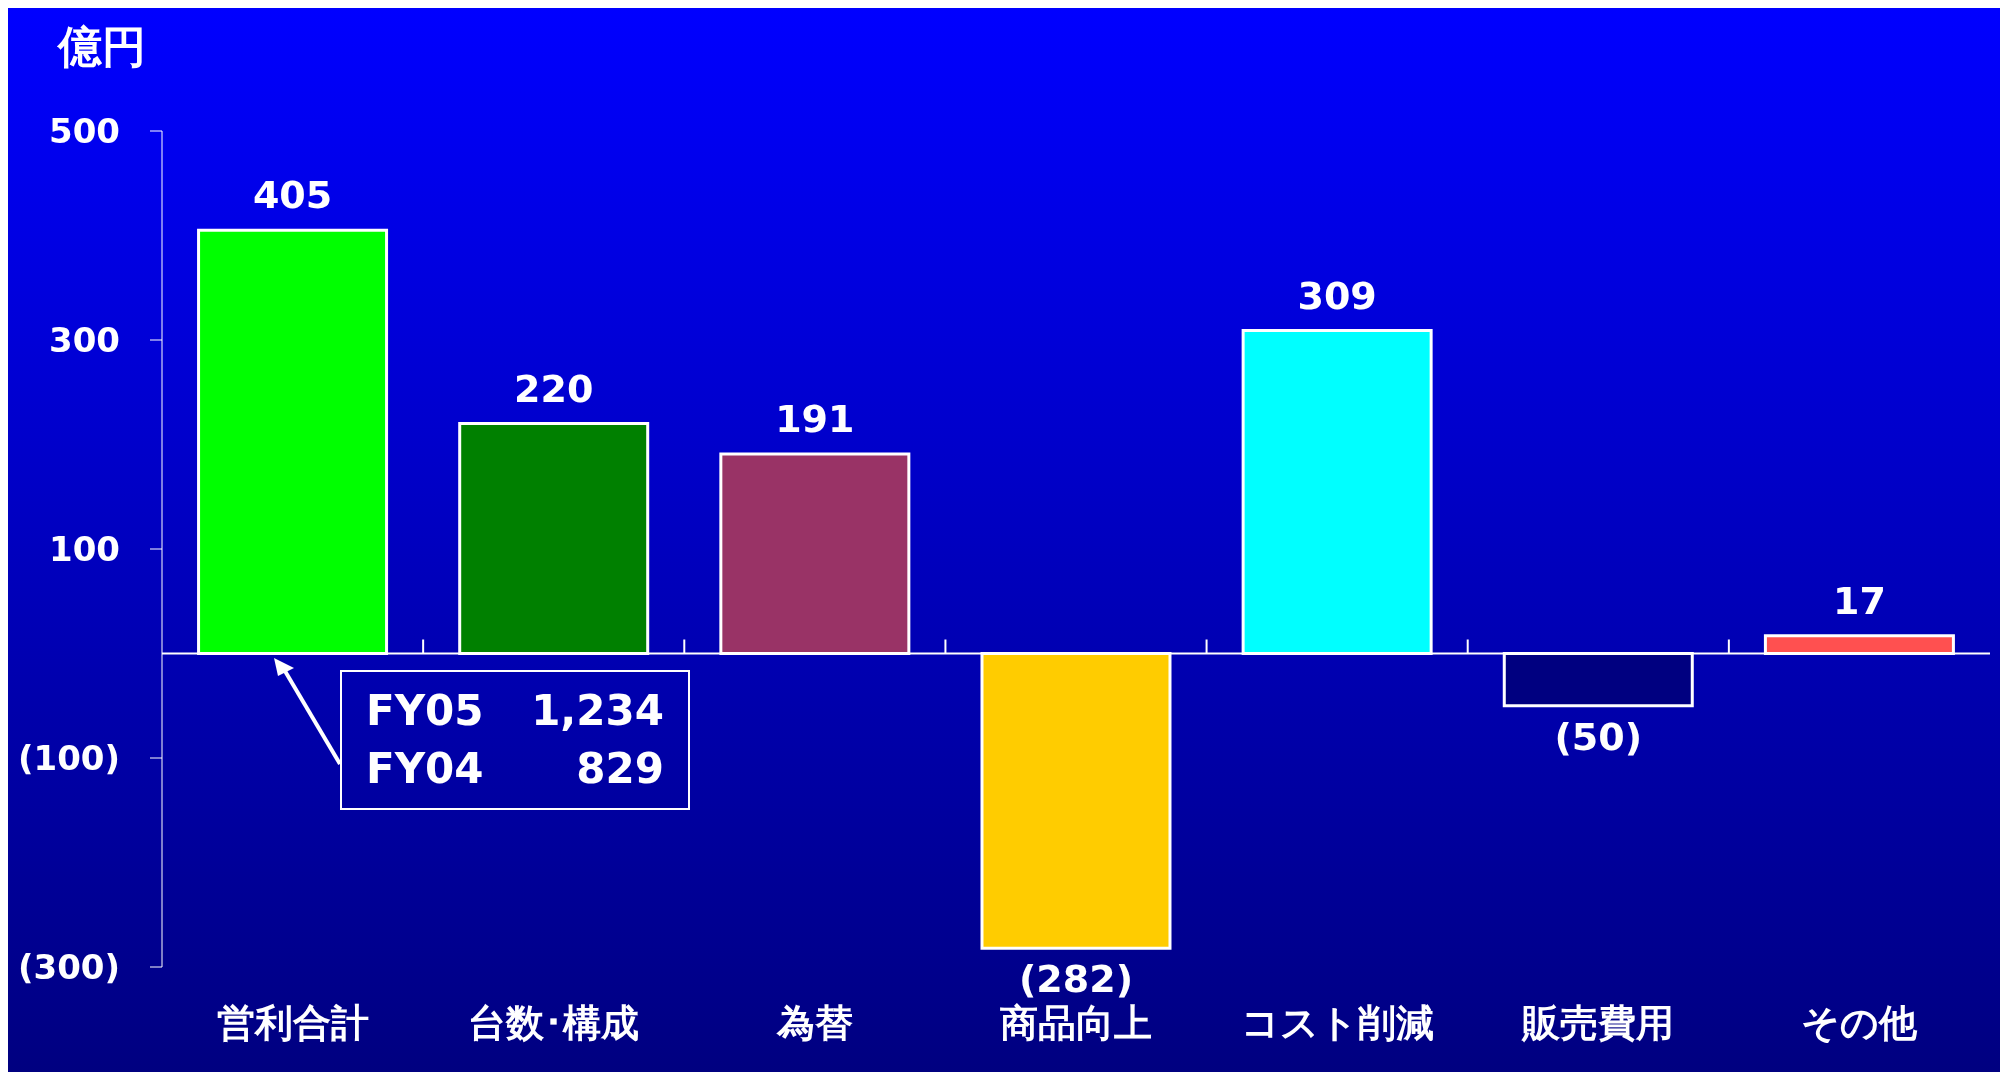 Image resolution: width=2000 pixels, height=1072 pixels. What do you see at coordinates (292, 195) in the screenshot?
I see `data-label: 405` at bounding box center [292, 195].